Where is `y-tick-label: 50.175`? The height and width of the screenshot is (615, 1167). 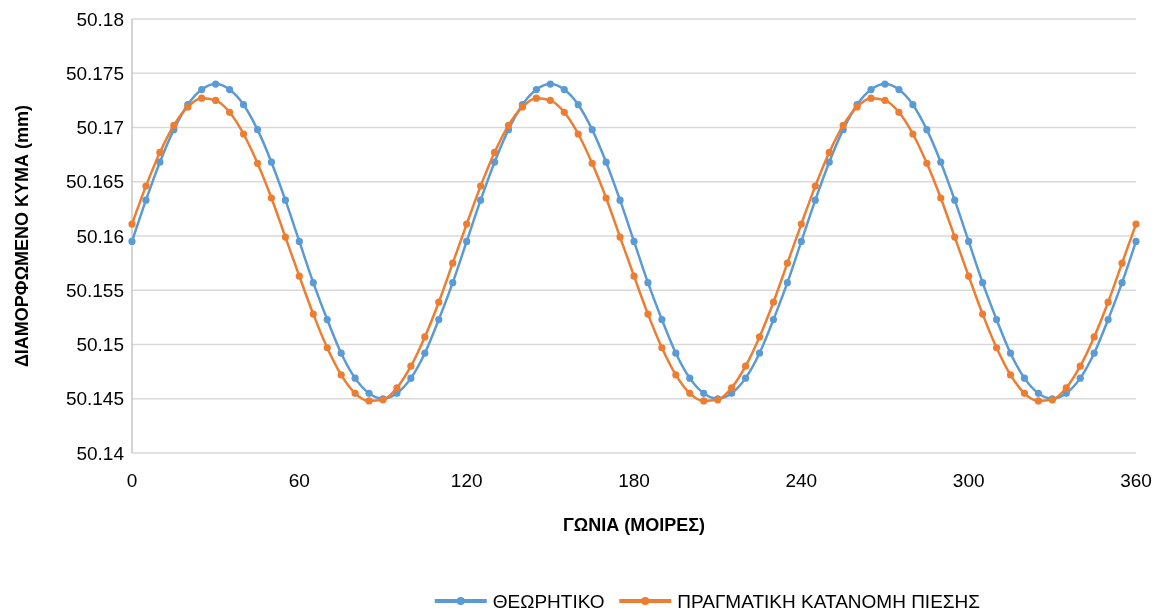 y-tick-label: 50.175 is located at coordinates (94, 73).